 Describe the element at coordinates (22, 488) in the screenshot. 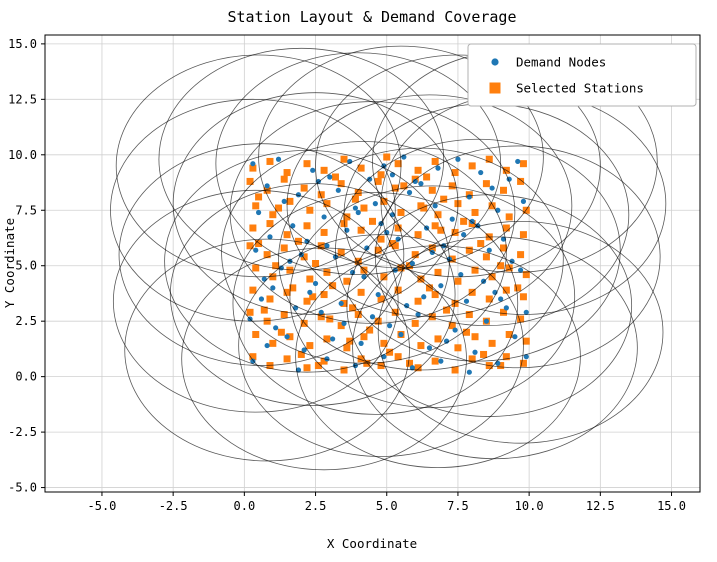

I see `y-tick-label: -5.0` at that location.